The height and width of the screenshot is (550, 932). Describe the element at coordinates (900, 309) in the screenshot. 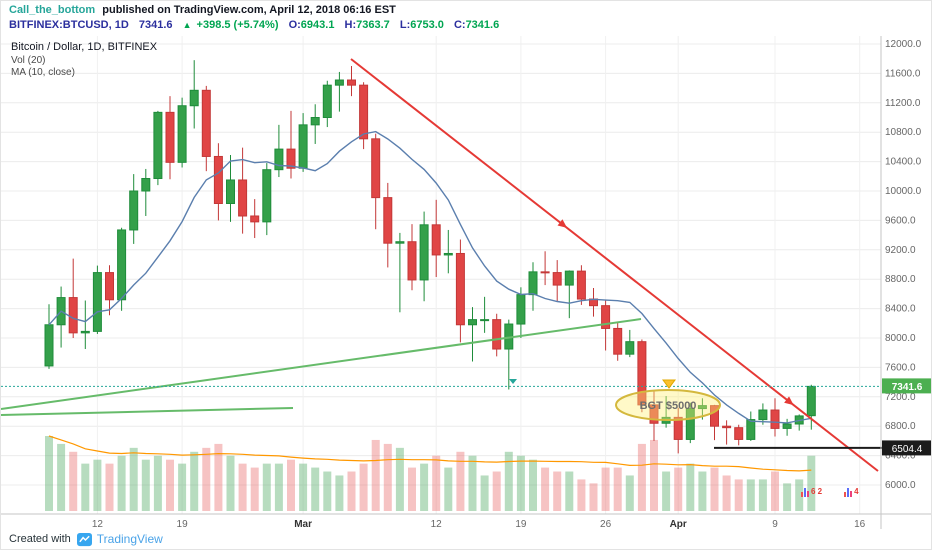

I see `price-tick-label: 8400.0` at that location.